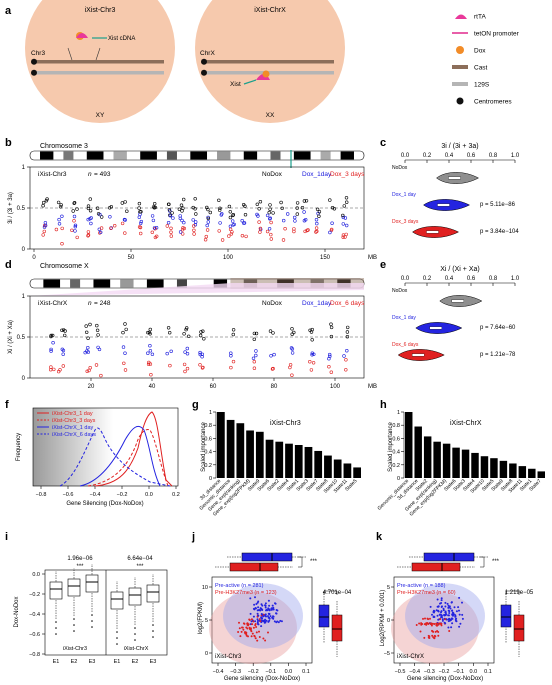  I want to click on violin-label: Dox_1 day, so click(404, 195).